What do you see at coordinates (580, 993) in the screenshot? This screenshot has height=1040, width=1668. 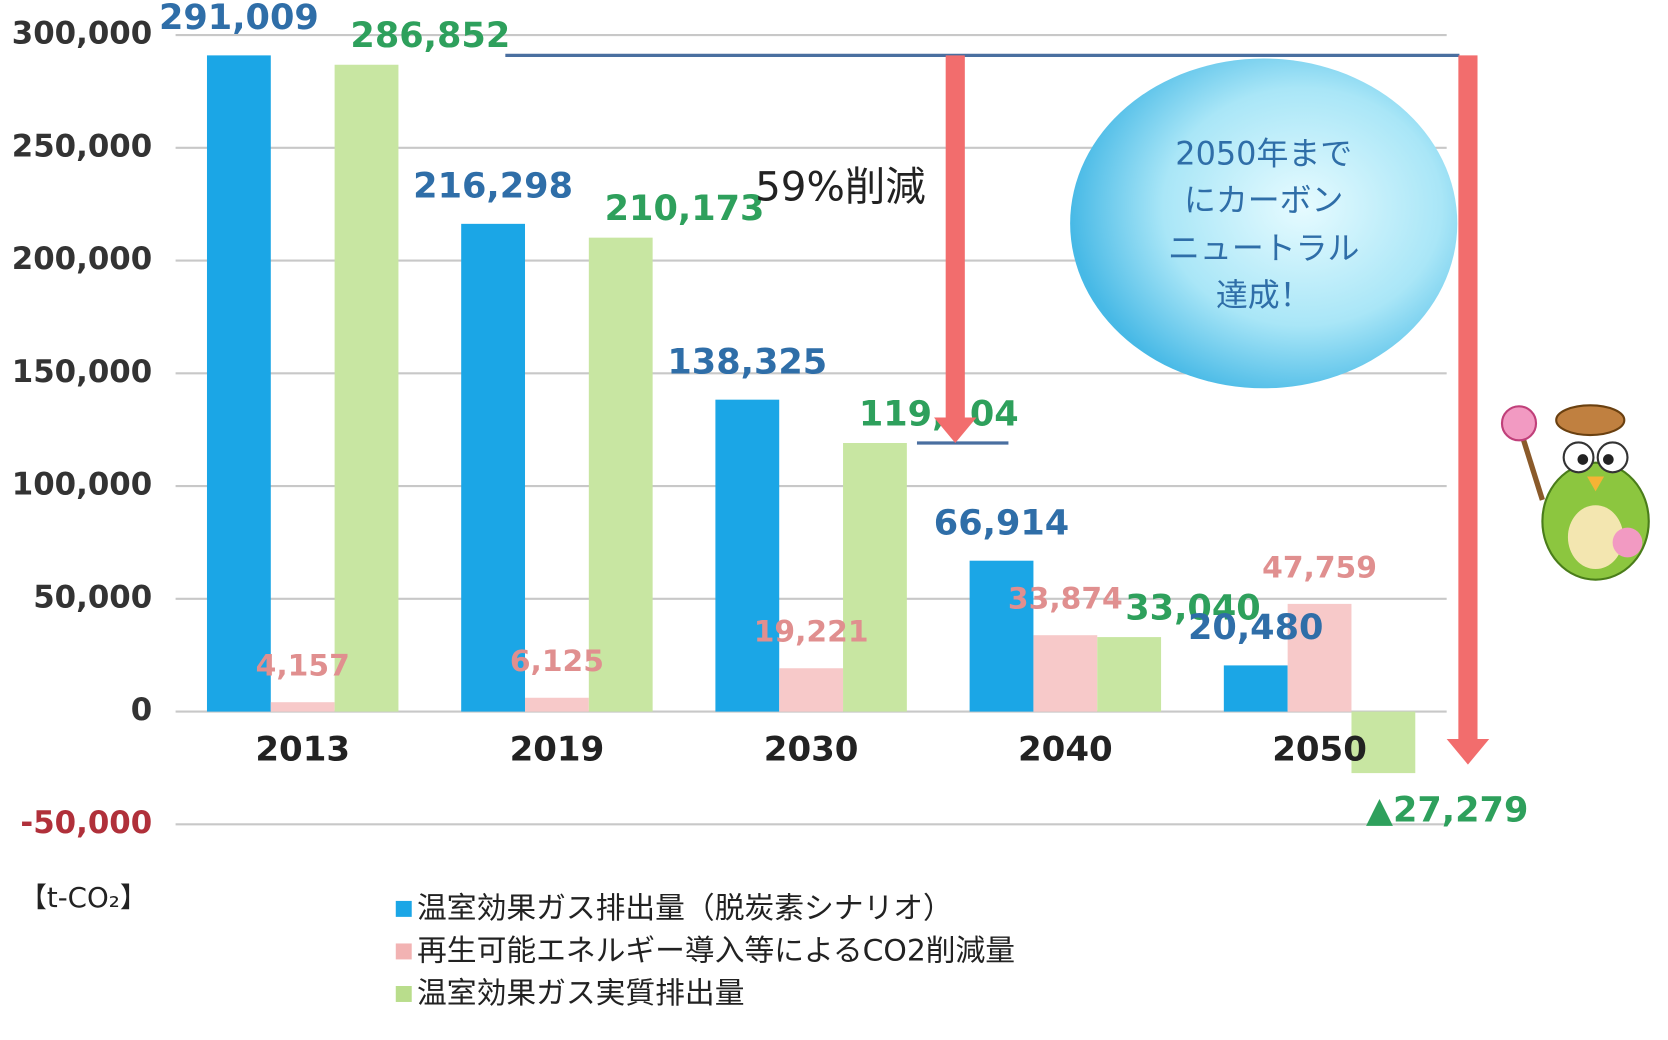 I see `legend-label: 温室効果ガス実質排出量` at bounding box center [580, 993].